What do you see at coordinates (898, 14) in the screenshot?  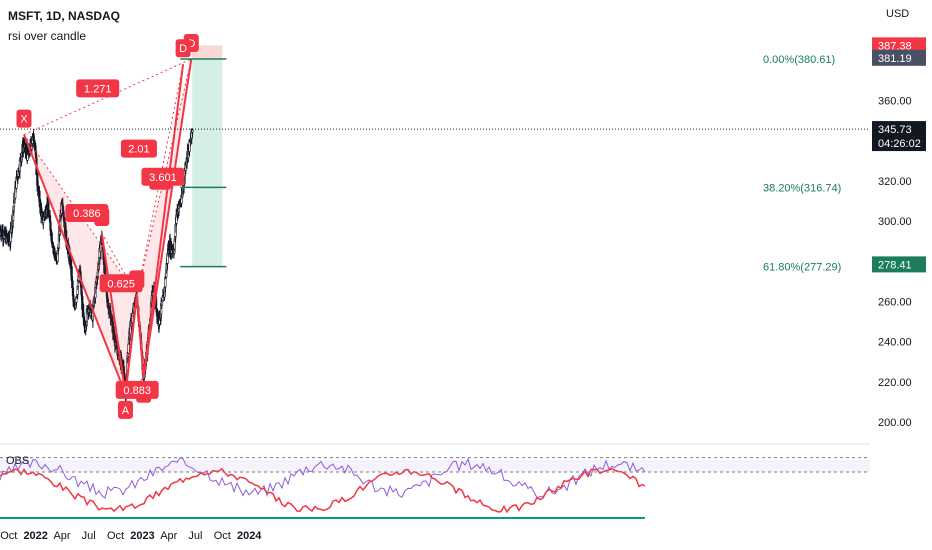 I see `currency-label: USD` at bounding box center [898, 14].